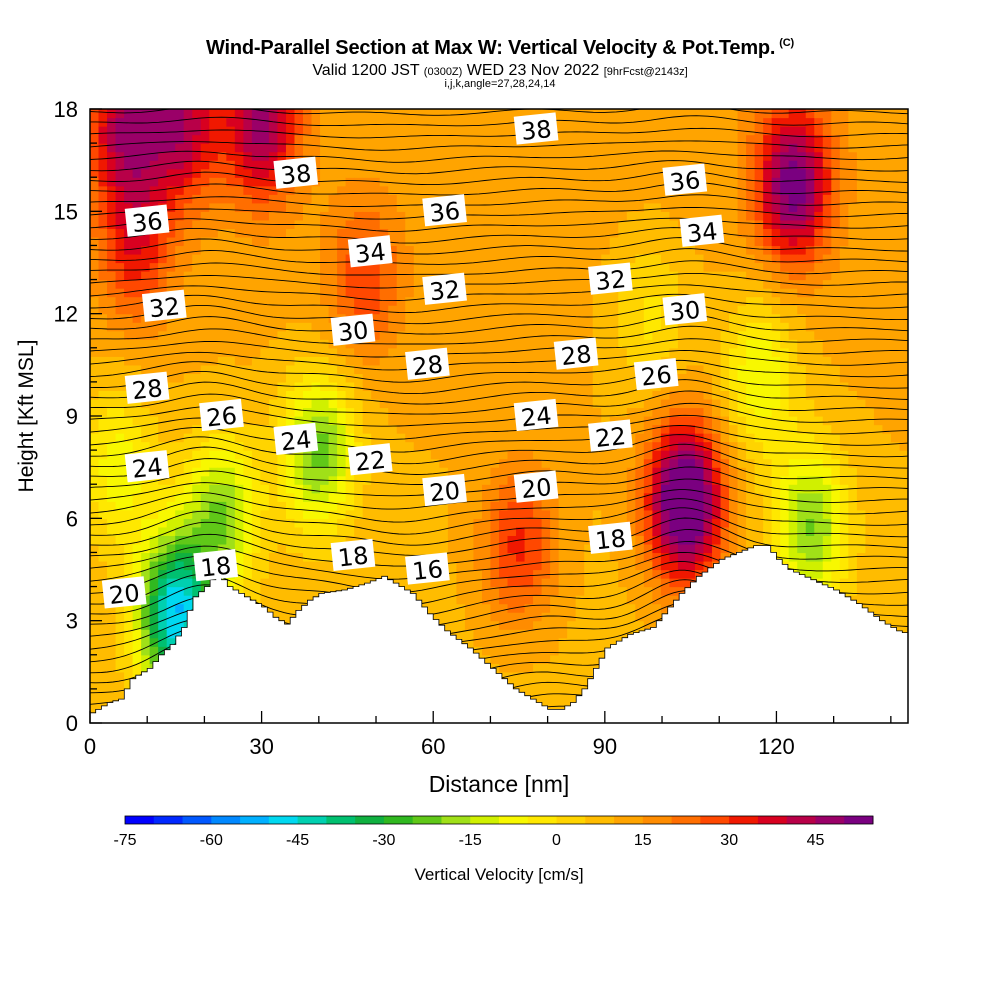 This screenshot has width=1000, height=1000. I want to click on chart-indices: i,j,k,angle=27,28,24,14, so click(500, 84).